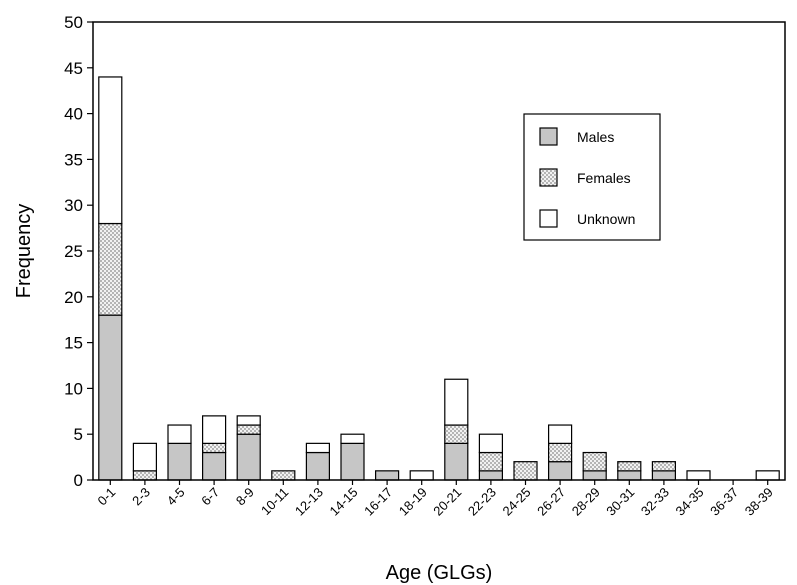 This screenshot has height=585, width=797. I want to click on x-tick-label: 2-3, so click(141, 497).